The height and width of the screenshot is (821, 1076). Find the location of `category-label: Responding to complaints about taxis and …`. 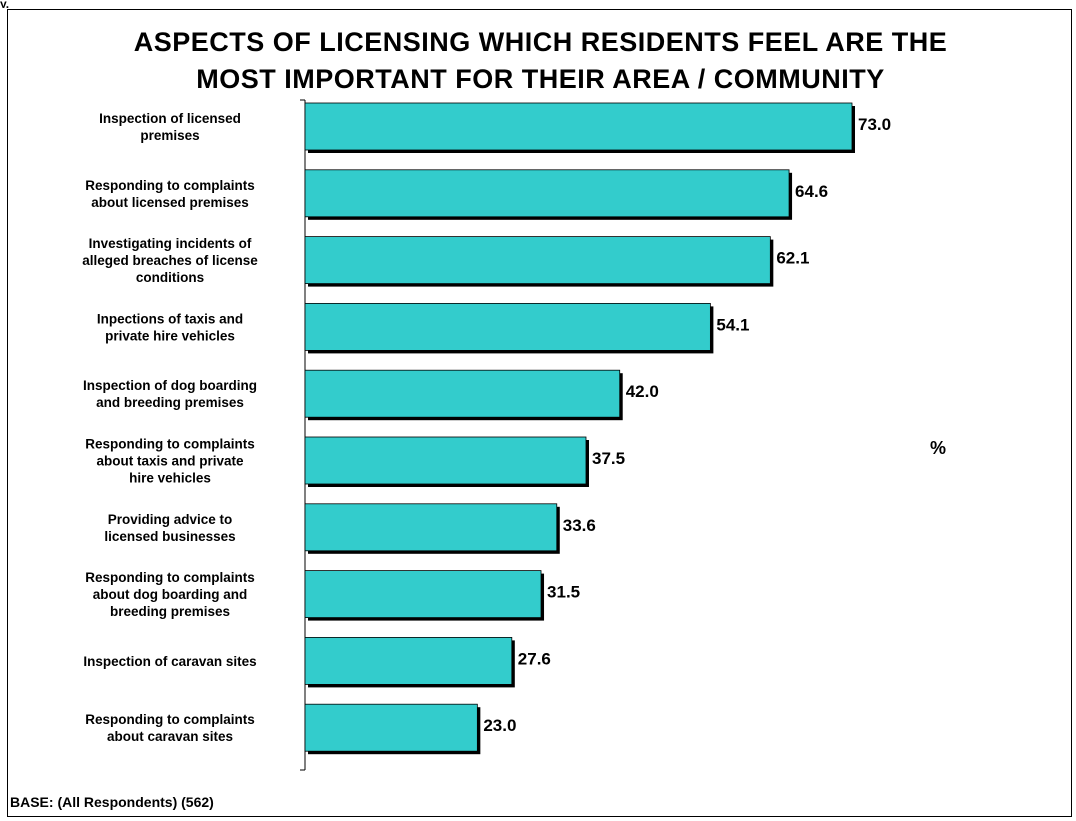

category-label: Responding to complaints about taxis and … is located at coordinates (170, 461).